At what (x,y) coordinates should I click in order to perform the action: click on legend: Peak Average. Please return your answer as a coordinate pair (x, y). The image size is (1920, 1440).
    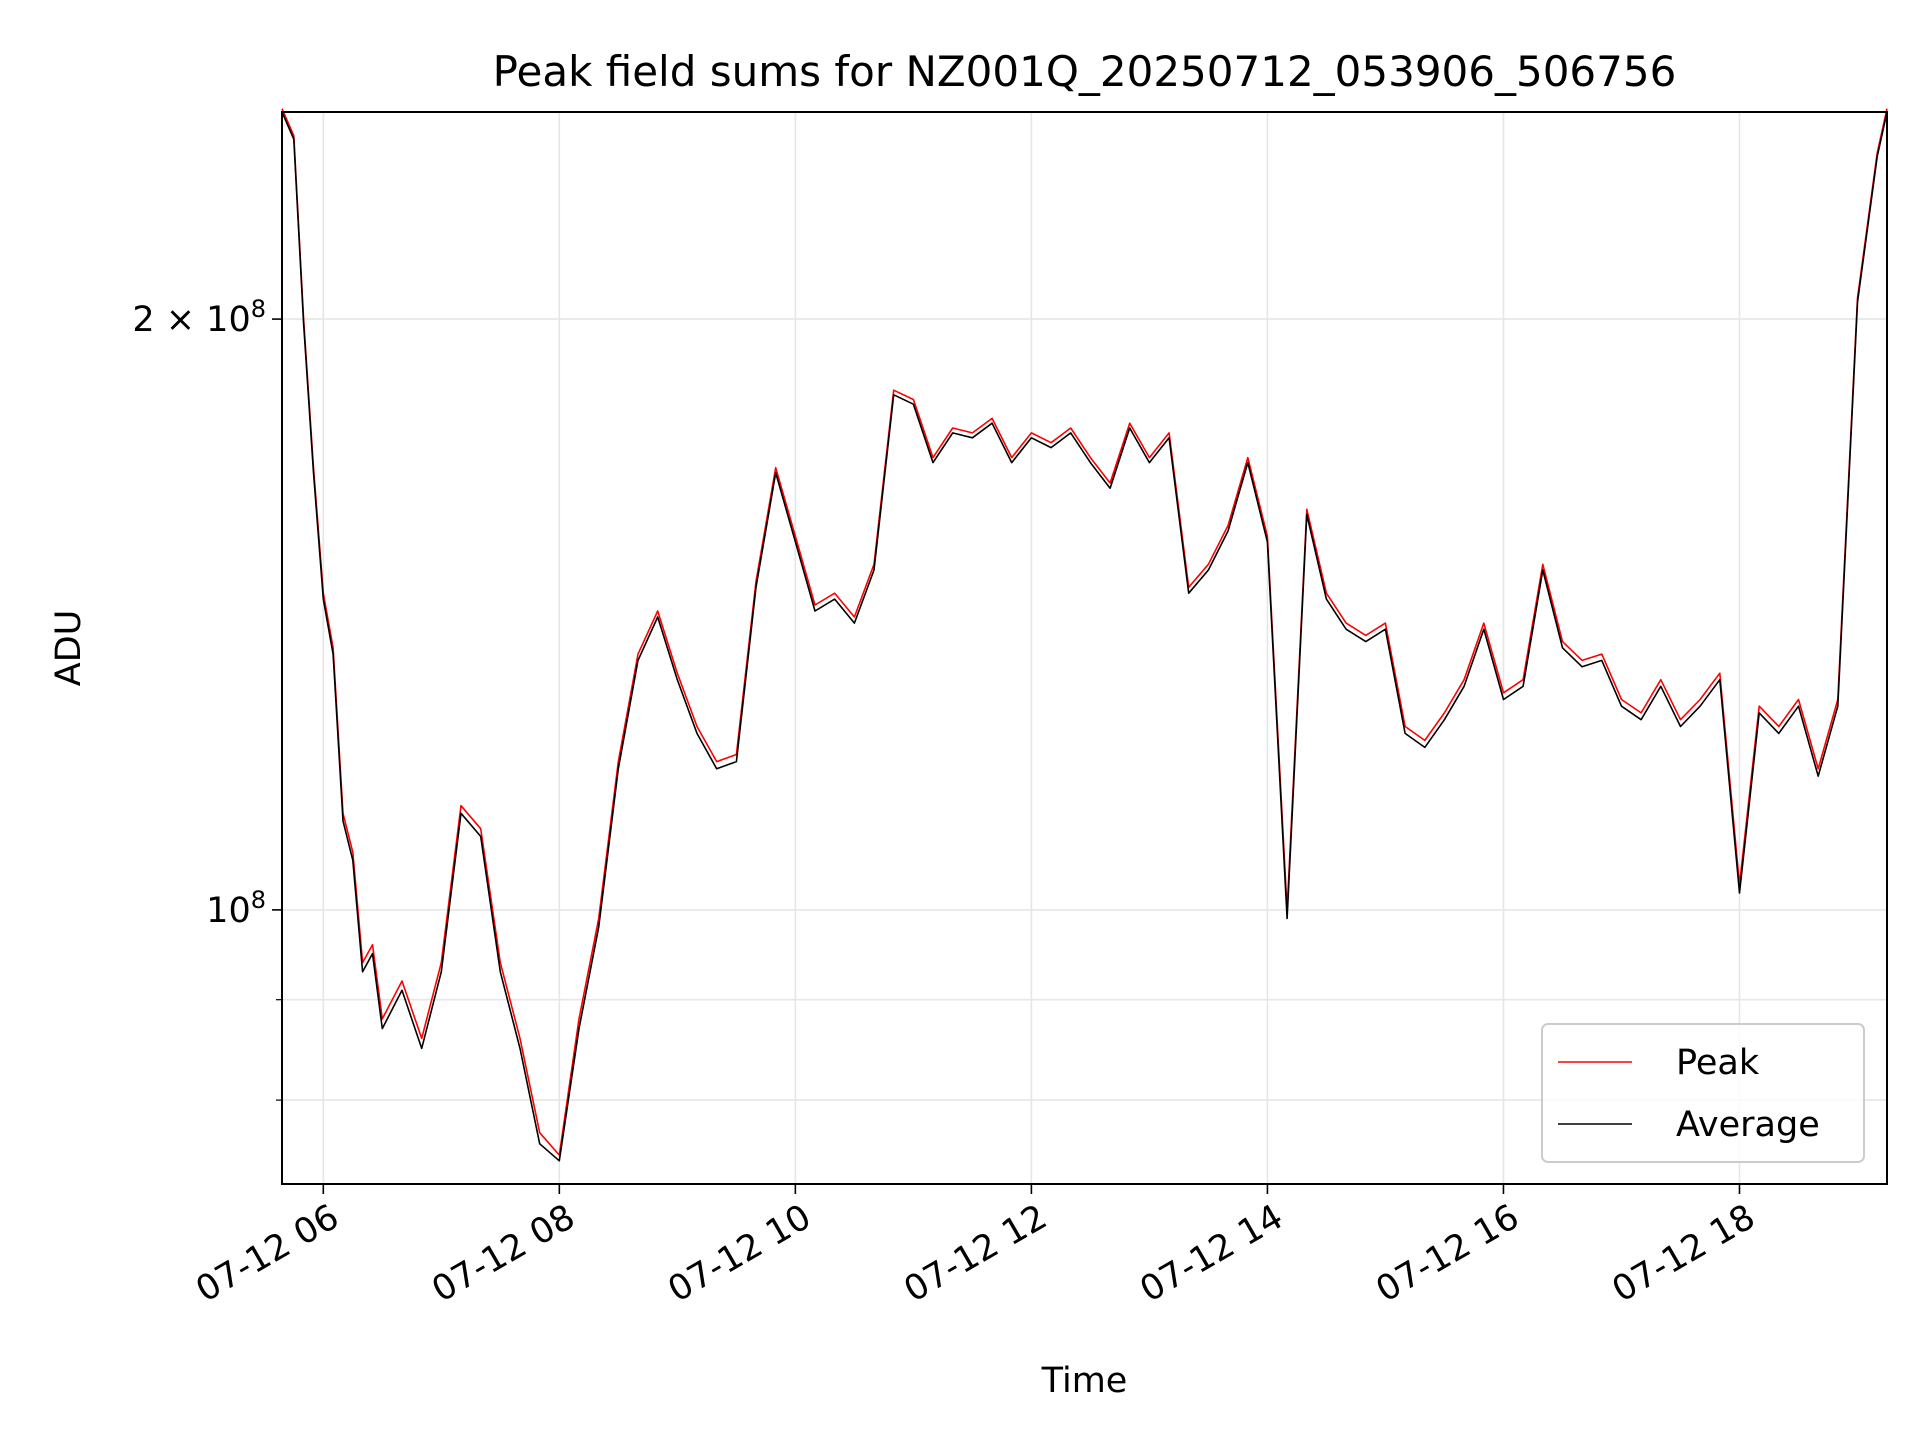
    Looking at the image, I should click on (1703, 1093).